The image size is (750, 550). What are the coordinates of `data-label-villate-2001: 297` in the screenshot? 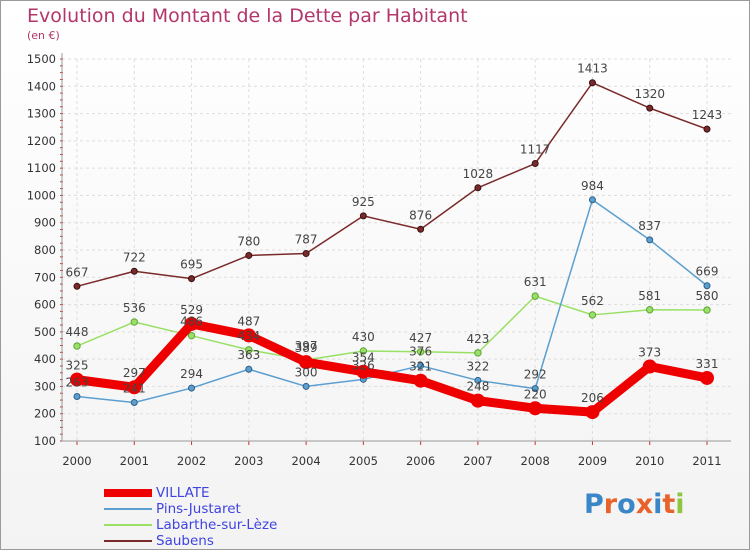 It's located at (134, 373).